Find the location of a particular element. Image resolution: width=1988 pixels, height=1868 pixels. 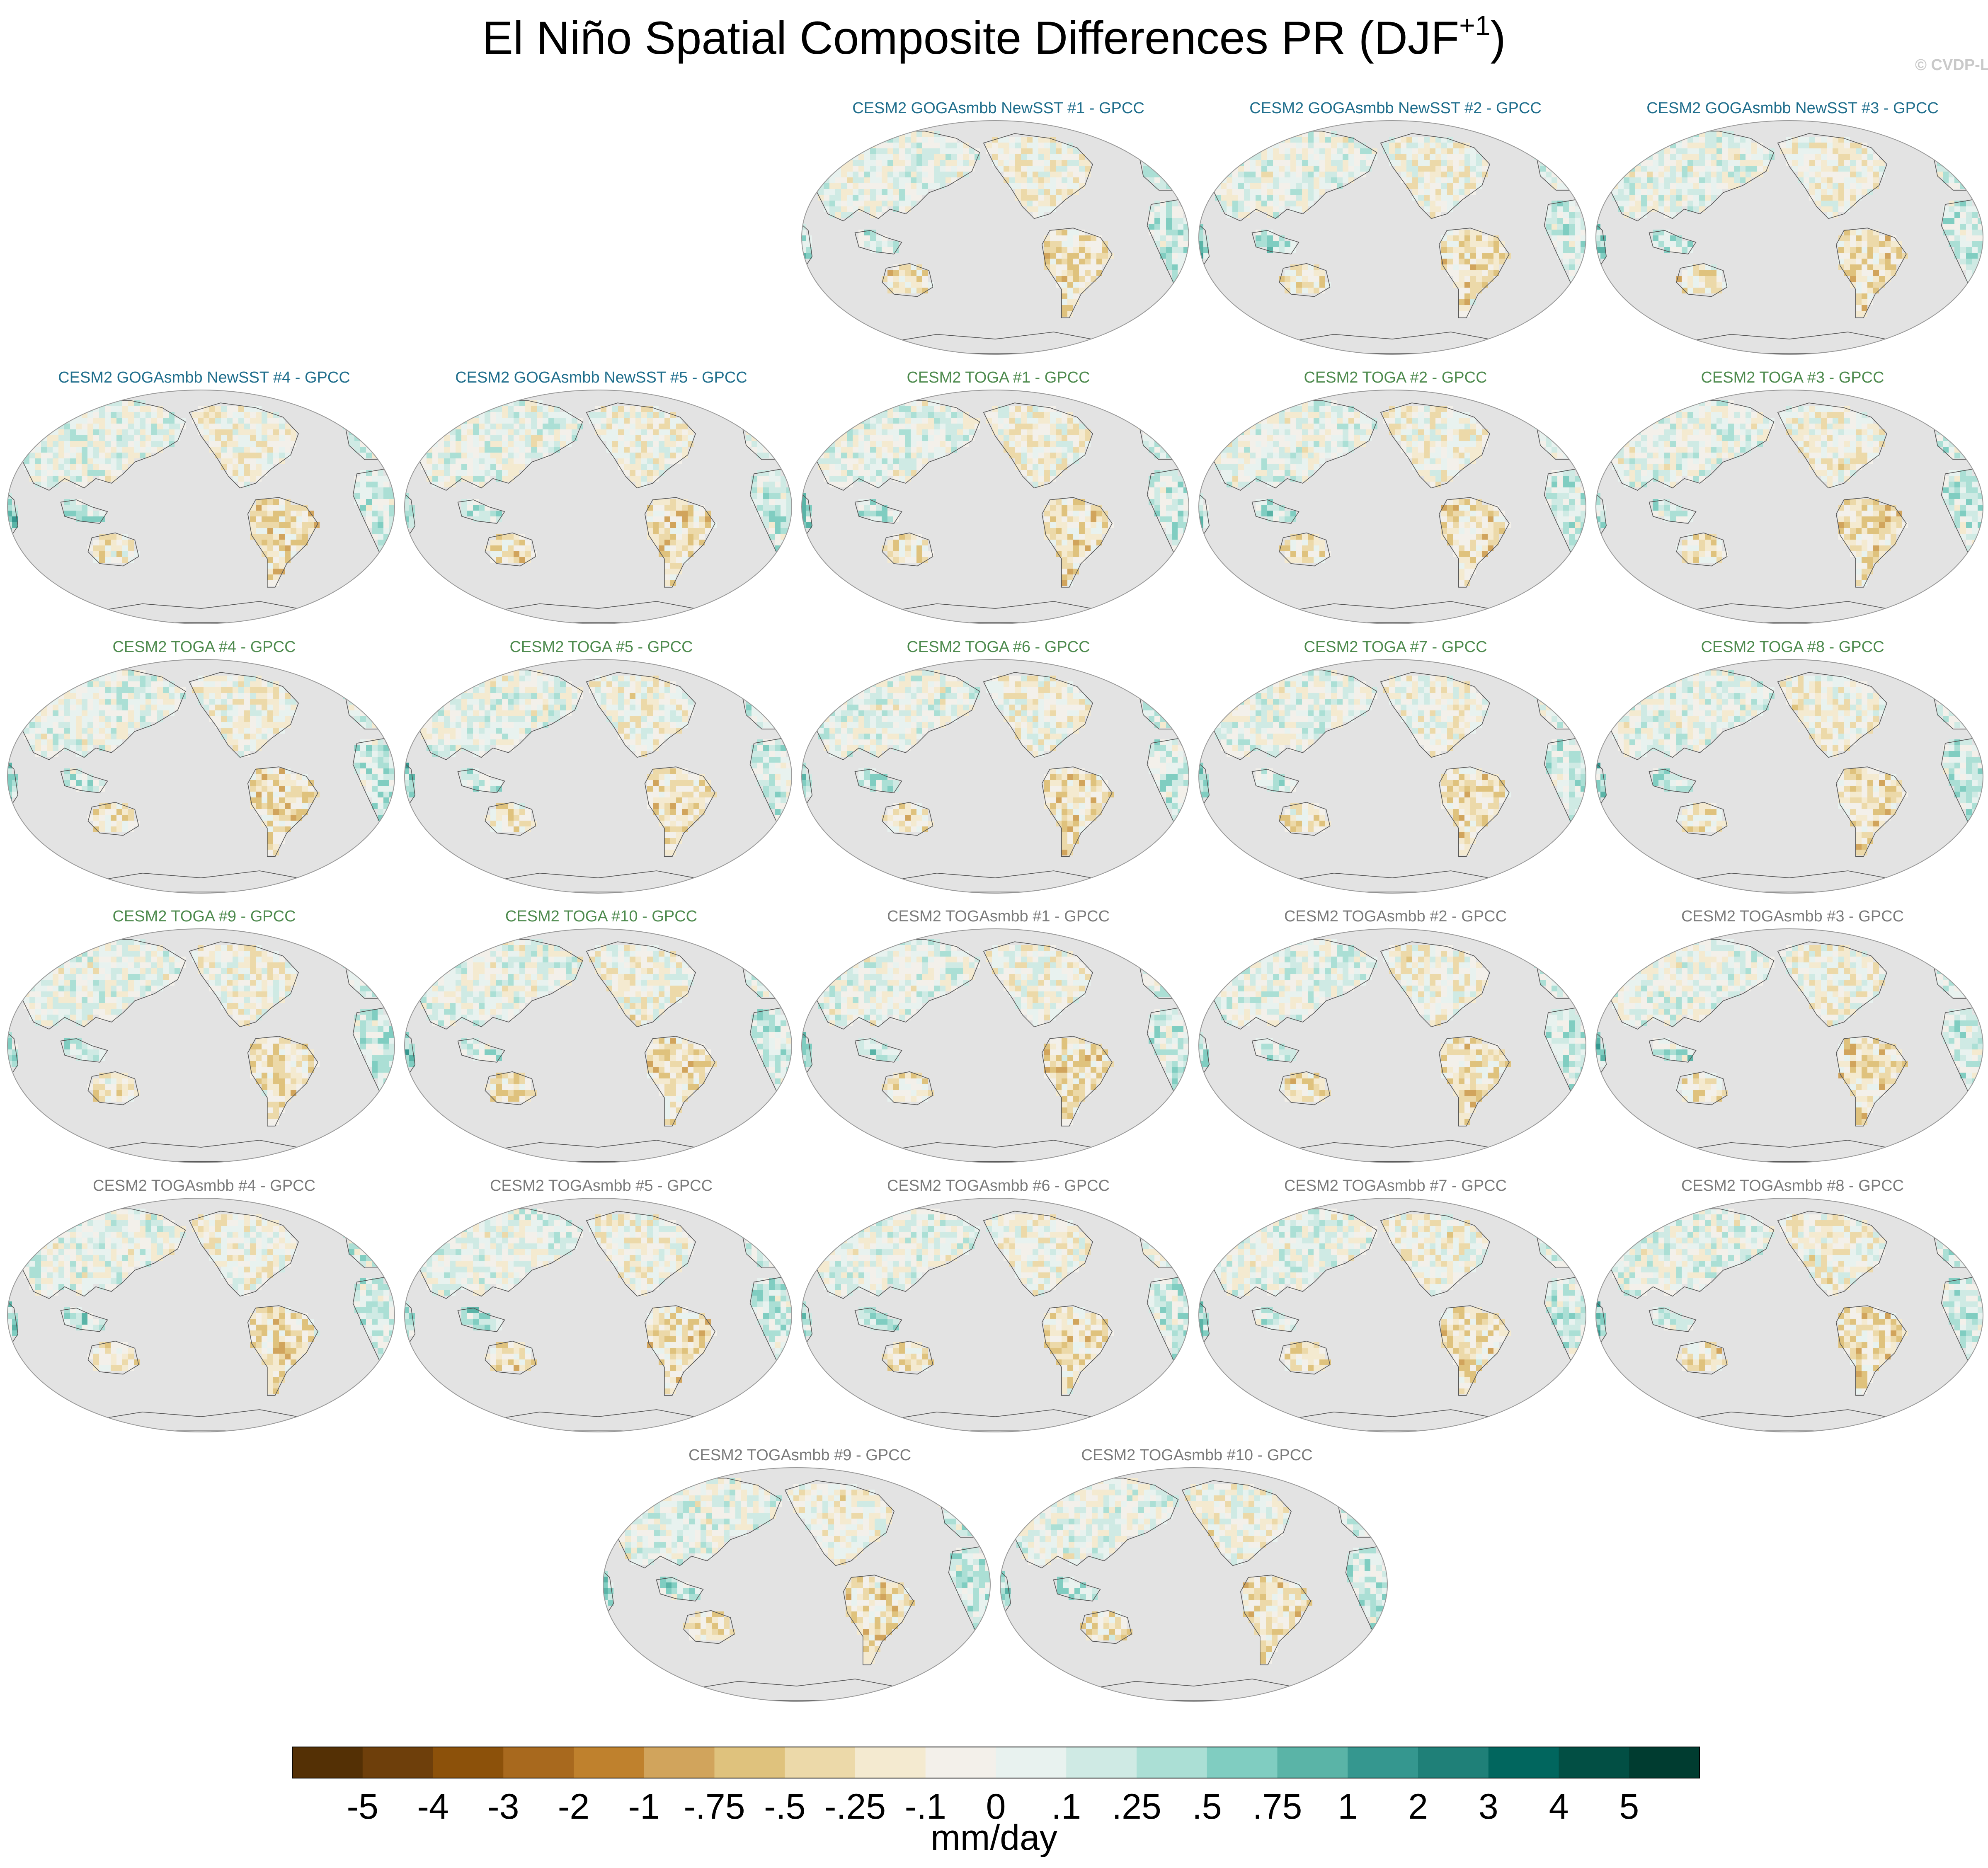

land-anomaly-field is located at coordinates (1392, 511).